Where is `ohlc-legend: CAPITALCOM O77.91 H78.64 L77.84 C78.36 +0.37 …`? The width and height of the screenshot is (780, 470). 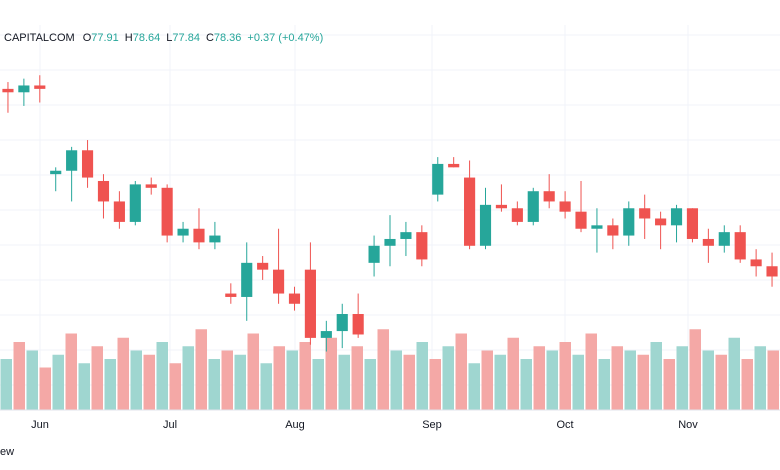
ohlc-legend: CAPITALCOM O77.91 H78.64 L77.84 C78.36 +0.37 … is located at coordinates (166, 38).